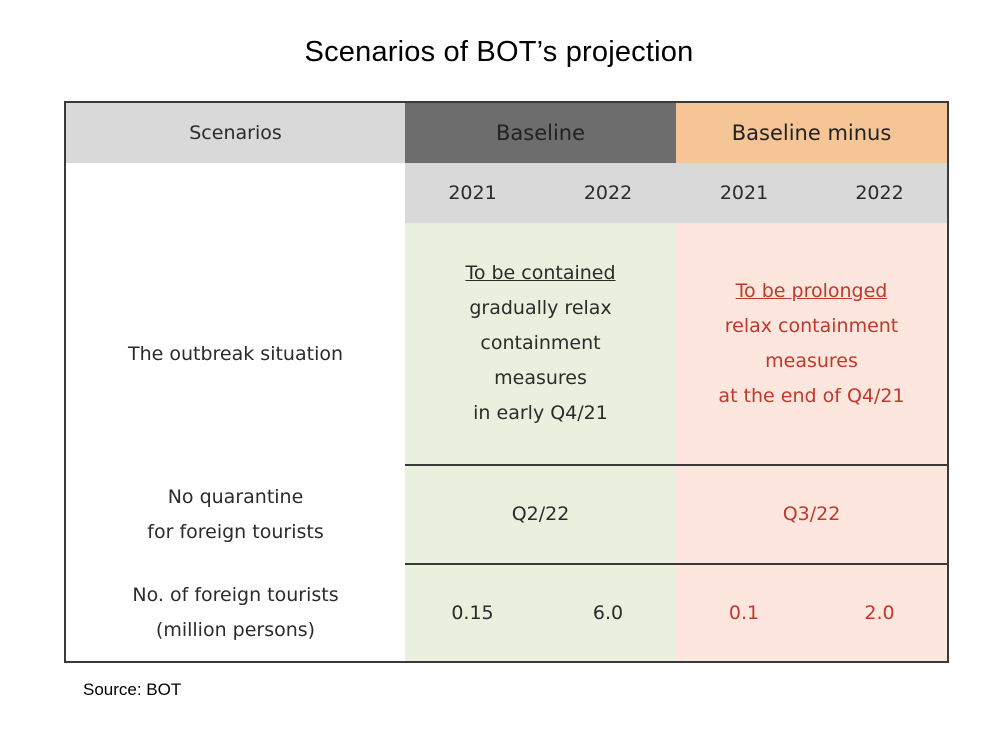 The height and width of the screenshot is (754, 998). I want to click on outbreak-baseline-line: gradually relax, so click(540, 308).